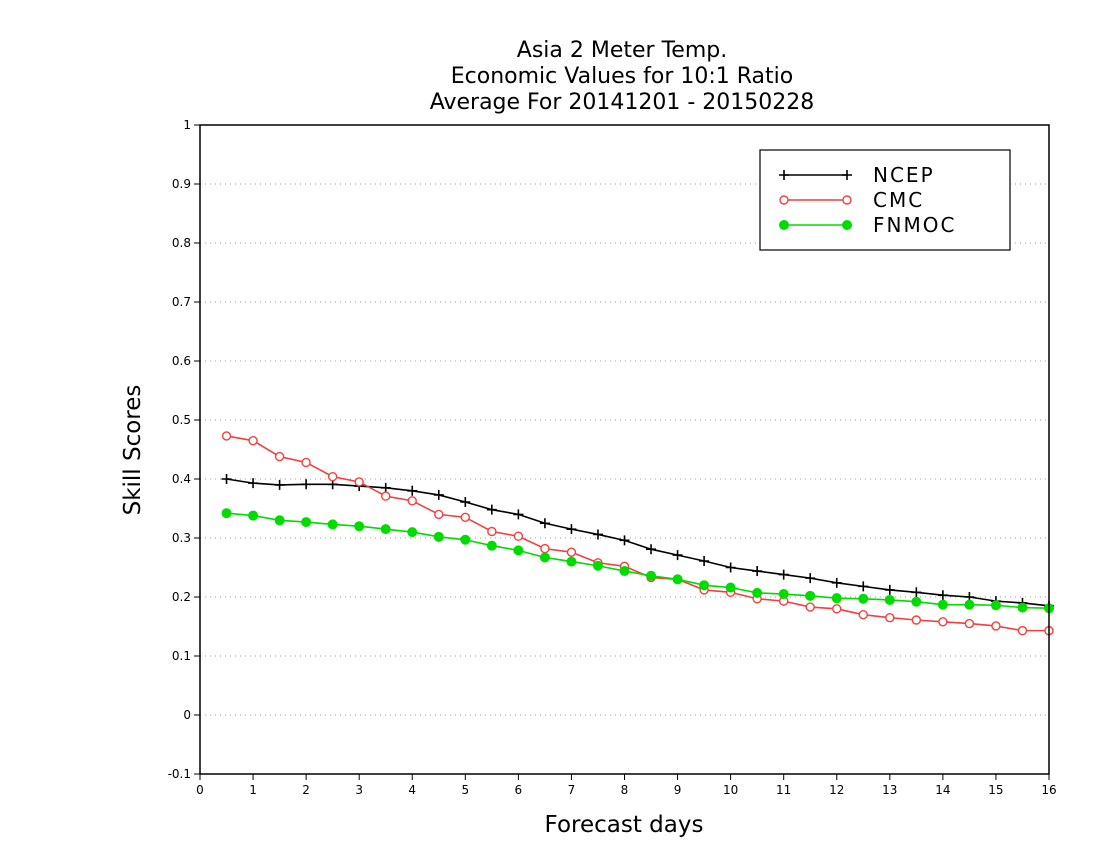 The width and height of the screenshot is (1100, 850). Describe the element at coordinates (519, 790) in the screenshot. I see `x-tick-label: 6` at that location.